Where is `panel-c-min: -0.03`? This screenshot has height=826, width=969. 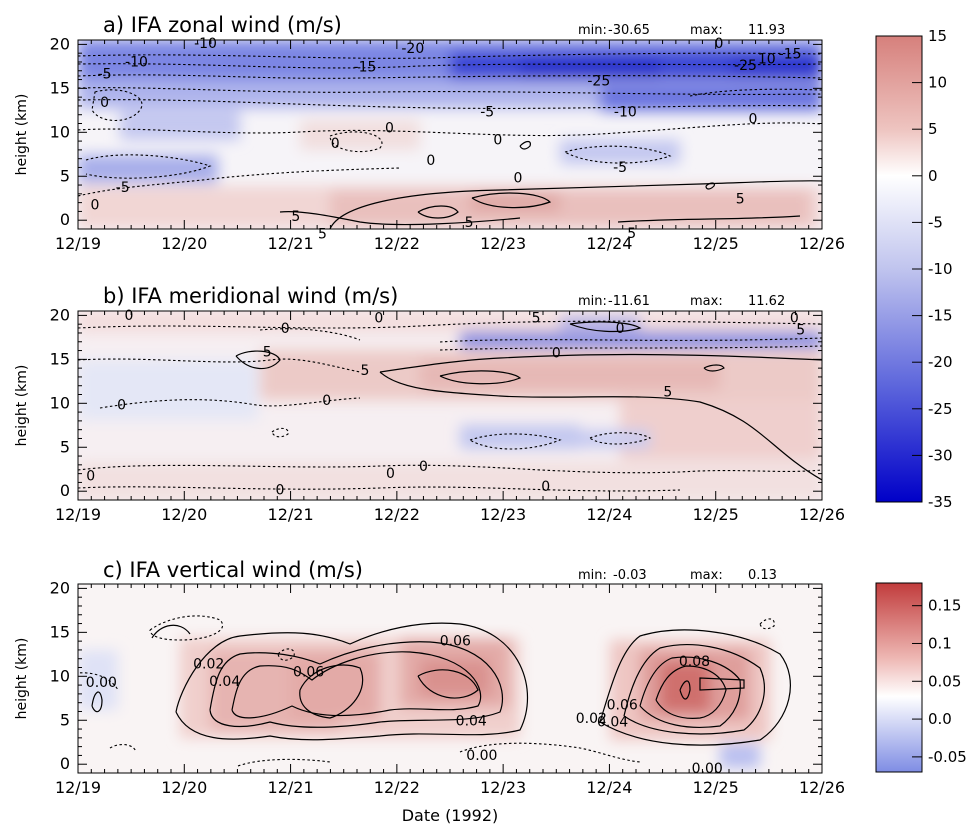 panel-c-min: -0.03 is located at coordinates (630, 575).